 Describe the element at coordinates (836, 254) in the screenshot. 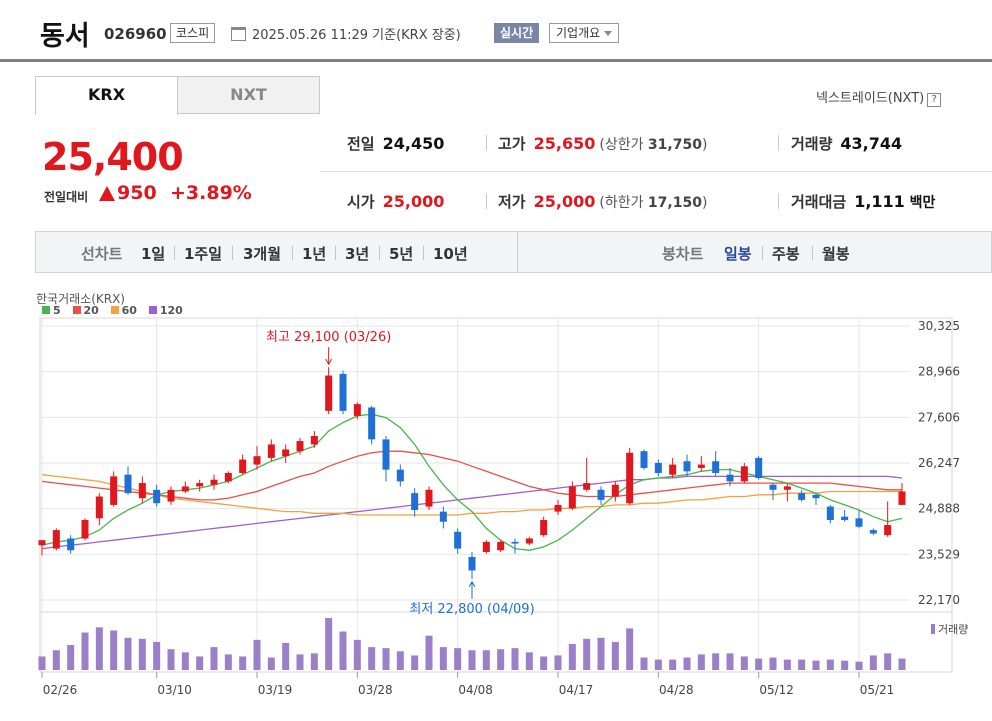

I see `candle-monthly: 월봉` at that location.